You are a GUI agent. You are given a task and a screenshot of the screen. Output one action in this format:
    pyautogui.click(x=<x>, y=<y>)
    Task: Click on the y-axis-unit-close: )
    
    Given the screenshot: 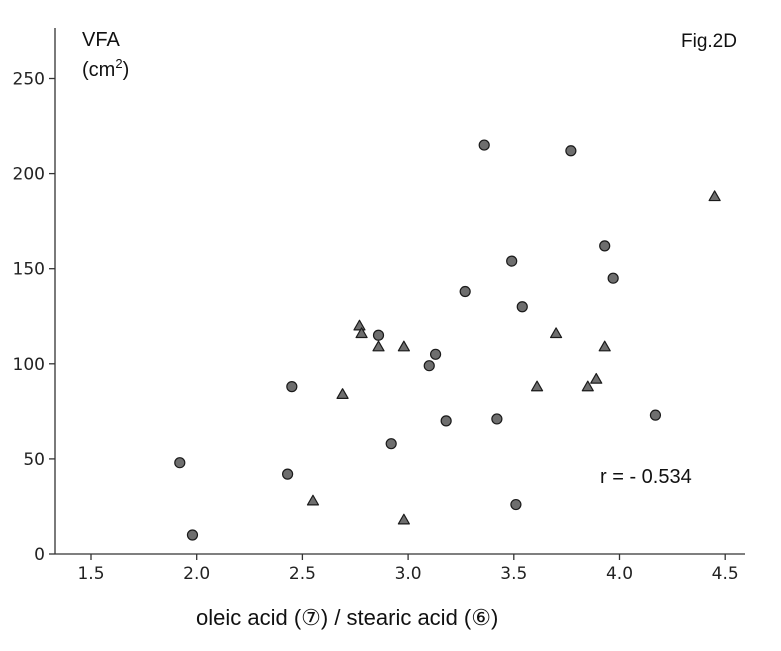 What is the action you would take?
    pyautogui.click(x=126, y=70)
    